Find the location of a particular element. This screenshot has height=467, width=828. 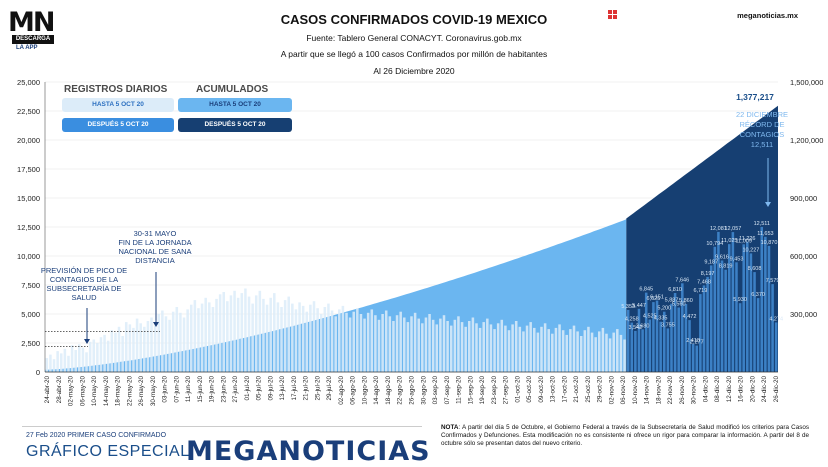

logo-subtitle: LA APP is located at coordinates (27, 48).